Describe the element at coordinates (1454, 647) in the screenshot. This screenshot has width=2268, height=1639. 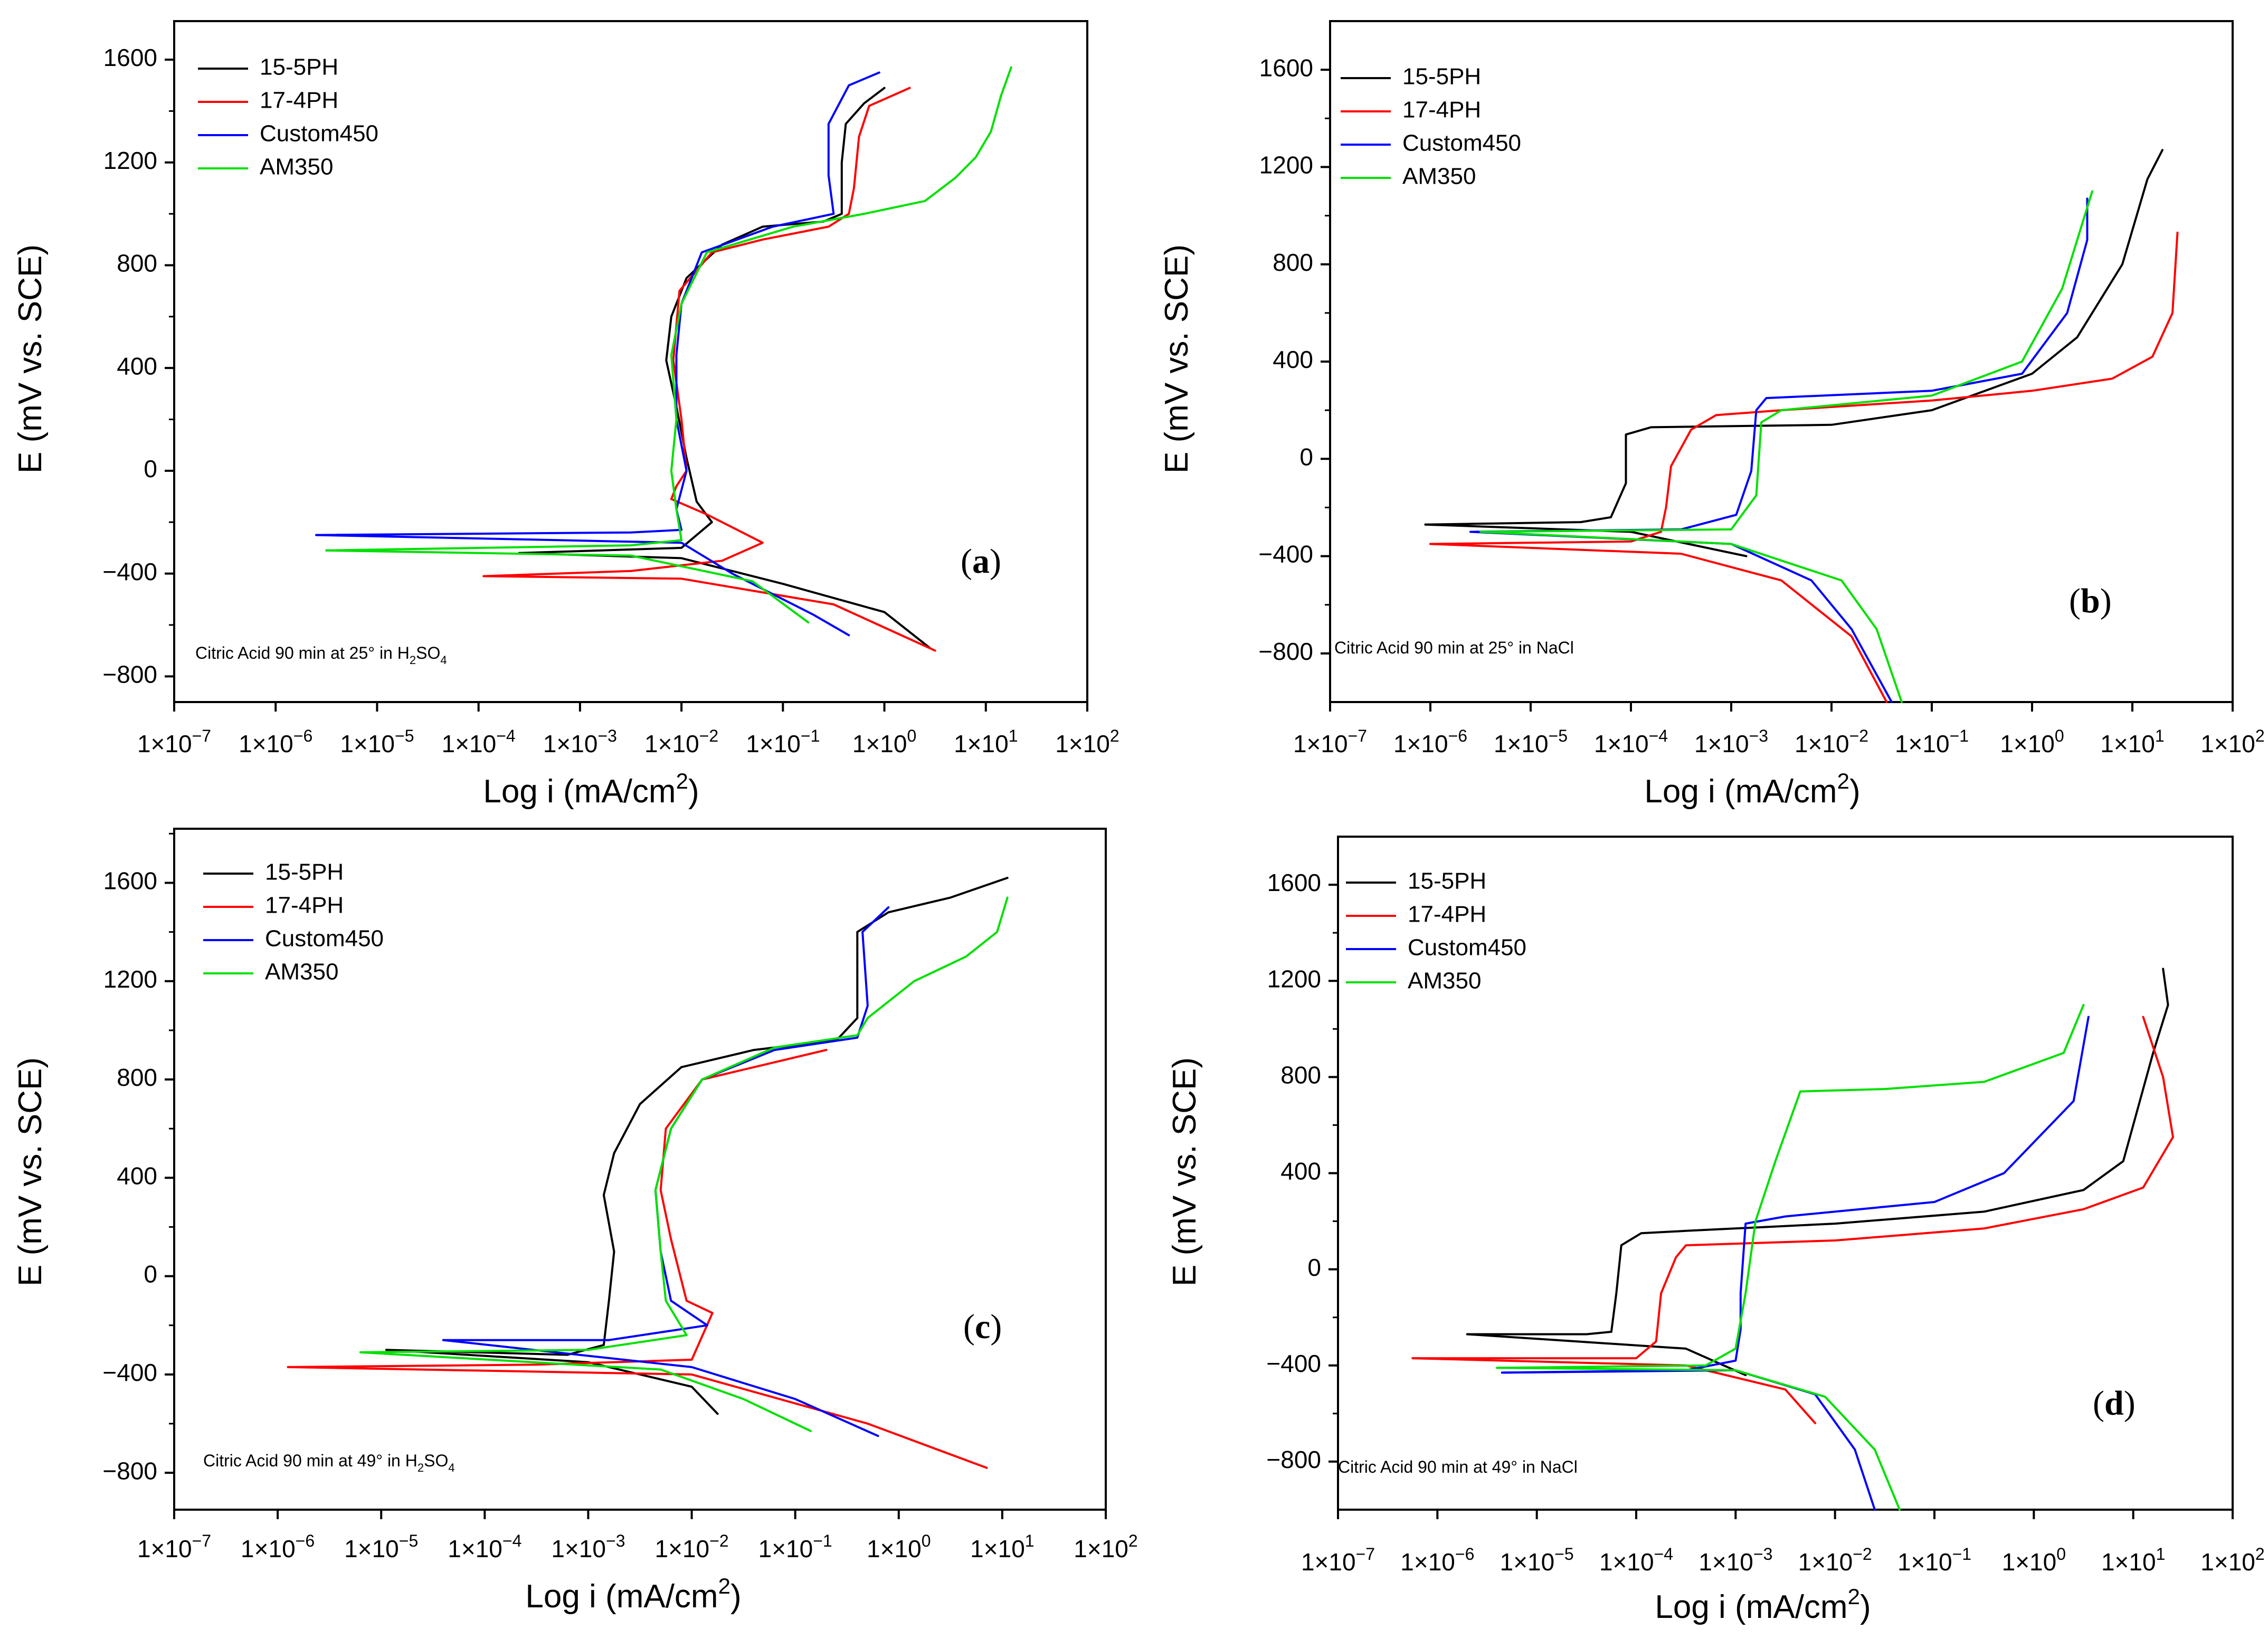
I see `condition-annotation: Citric Acid 90 min at 25° in NaCl` at that location.